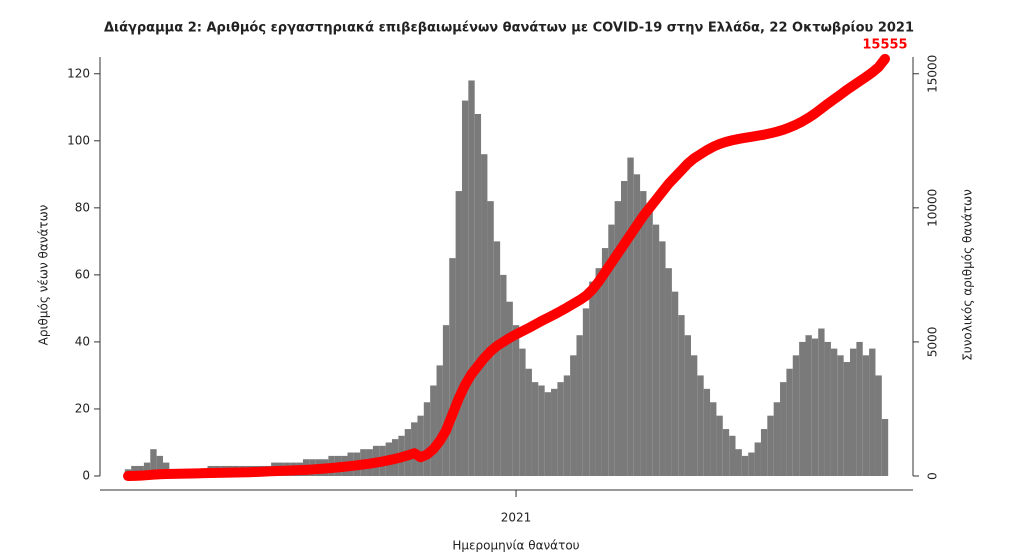 The image size is (1018, 554). What do you see at coordinates (515, 546) in the screenshot?
I see `x-axis-label: Ημερομηνία θανάτου` at bounding box center [515, 546].